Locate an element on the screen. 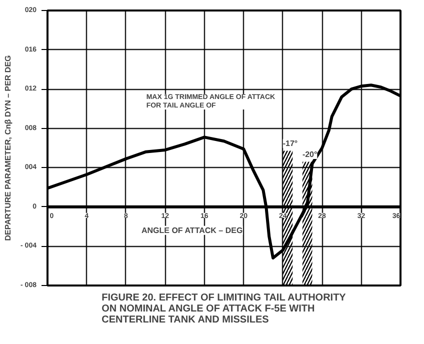 Image resolution: width=424 pixels, height=344 pixels. x-axis-title: ANGLE OF ATTACK – DEG is located at coordinates (192, 230).